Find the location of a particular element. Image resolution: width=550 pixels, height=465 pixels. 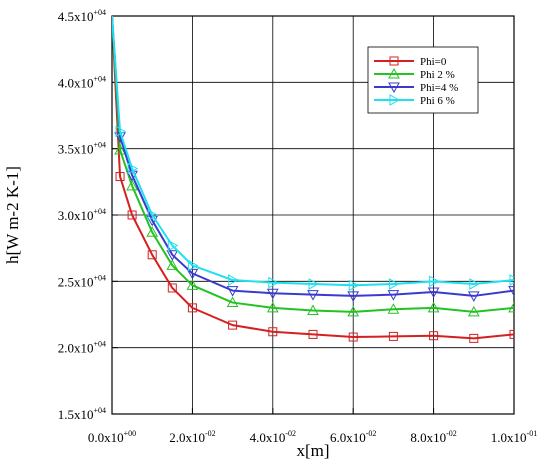

legend-item: Phi 6 % is located at coordinates (414, 100).